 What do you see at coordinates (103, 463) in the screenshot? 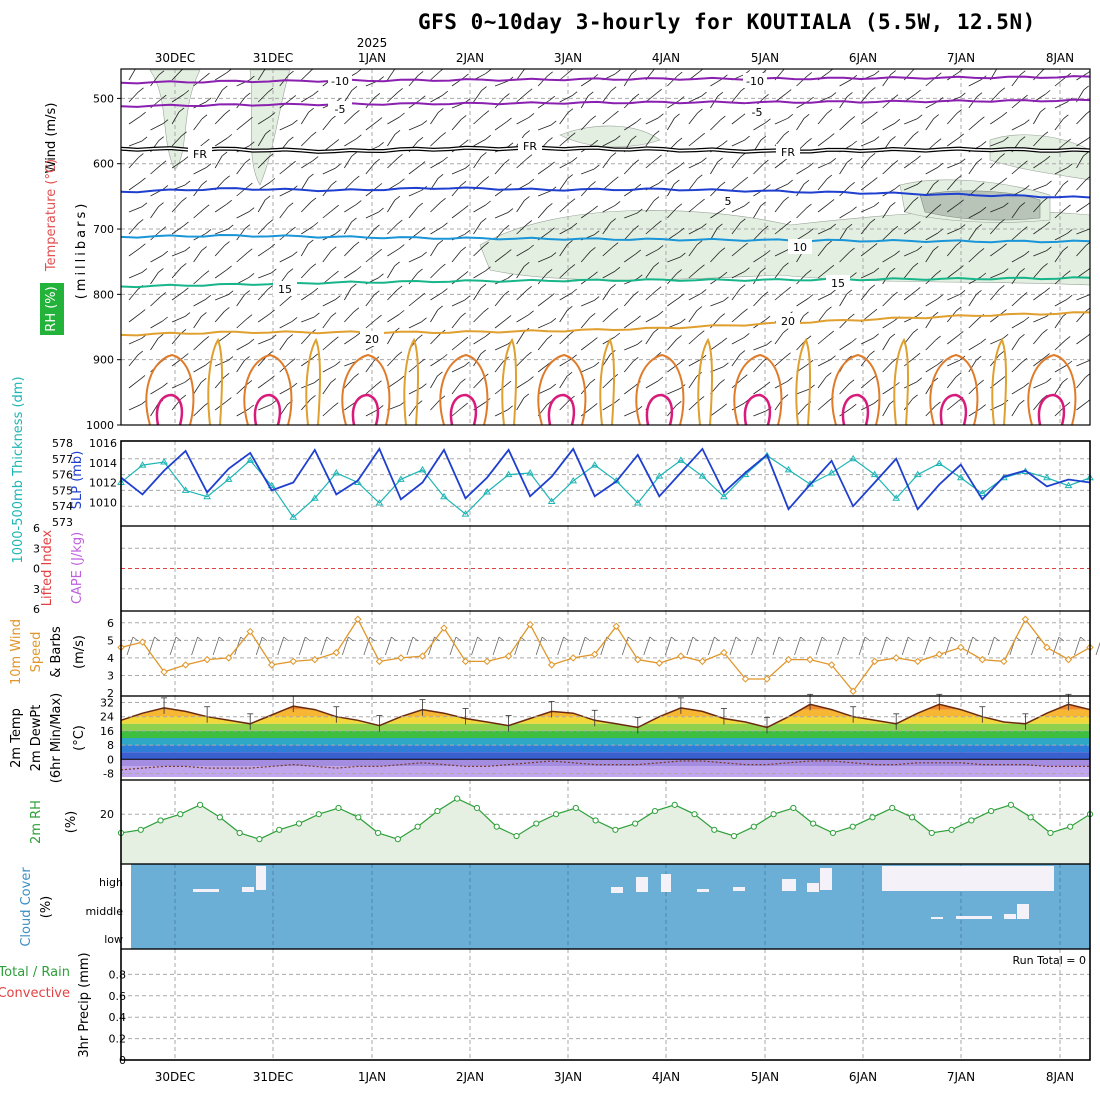
I see `slp-tick-label: 1014` at bounding box center [103, 463].